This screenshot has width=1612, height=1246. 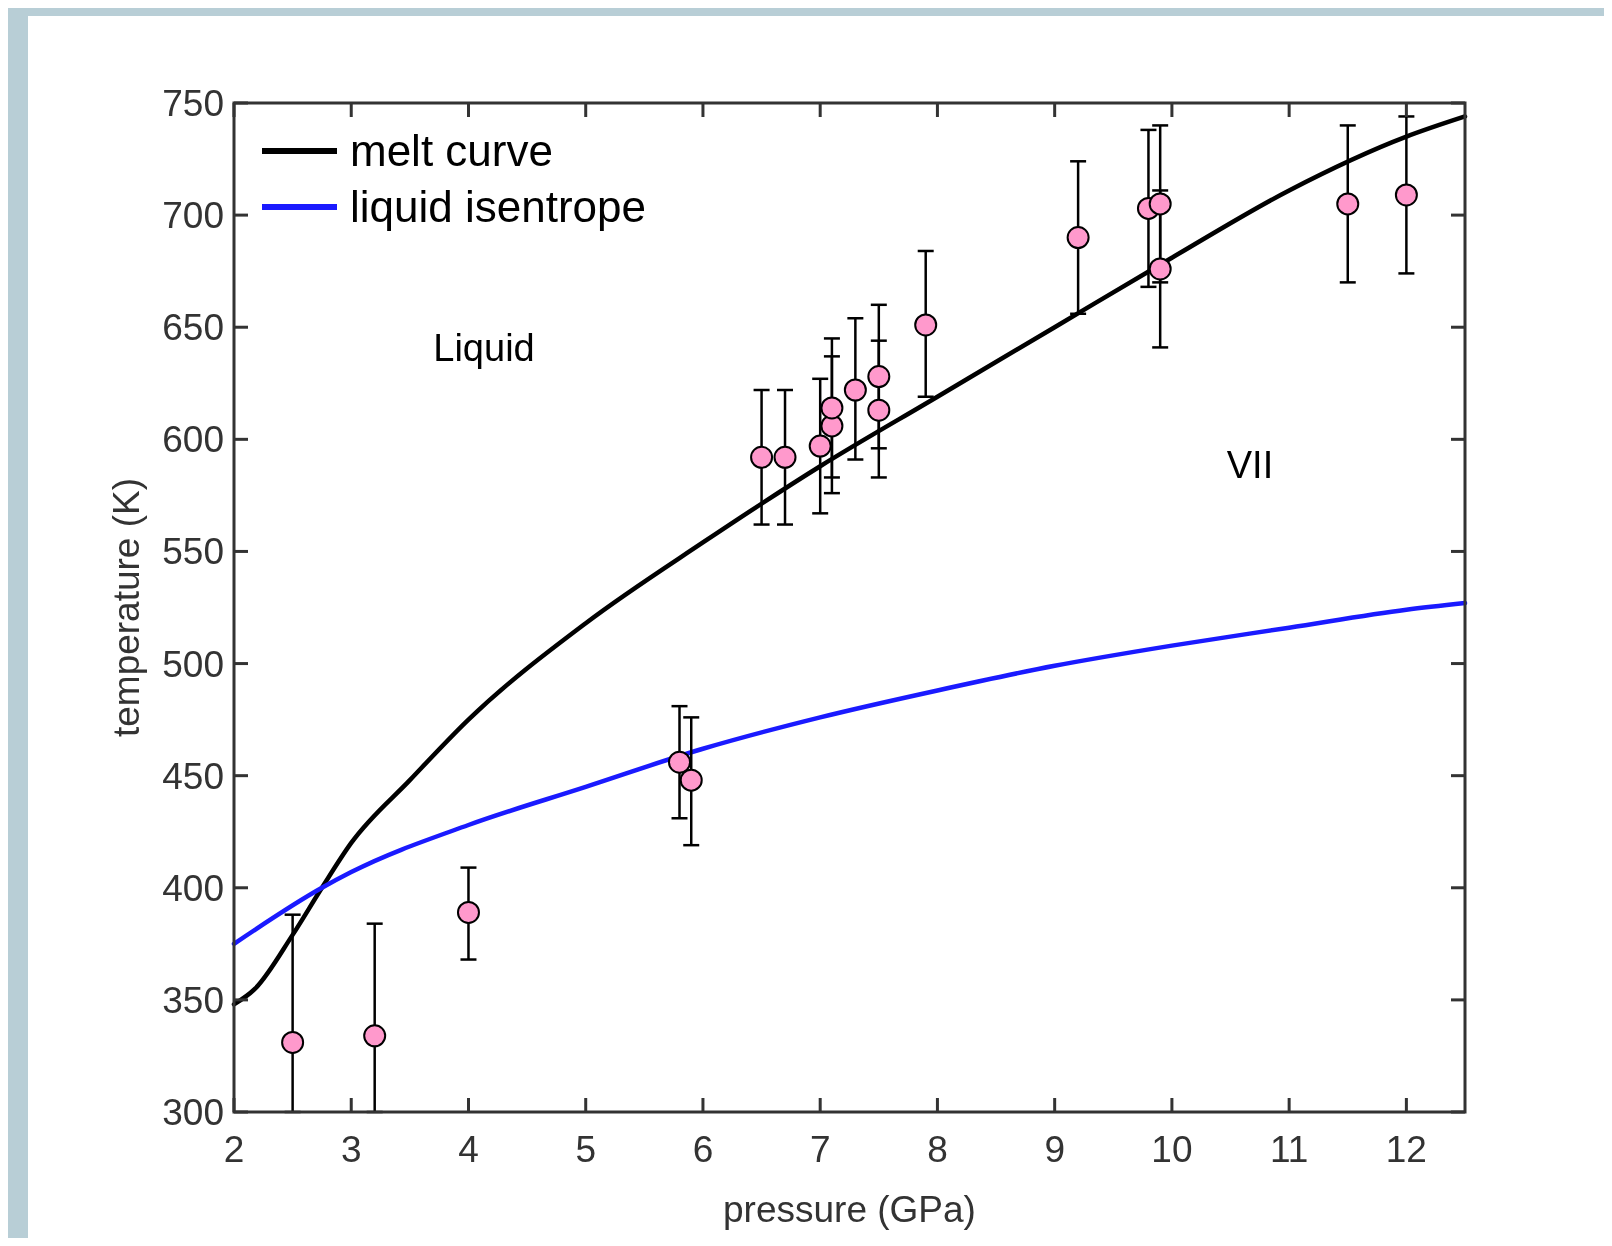 I want to click on y-tick-label: 450, so click(x=193, y=776).